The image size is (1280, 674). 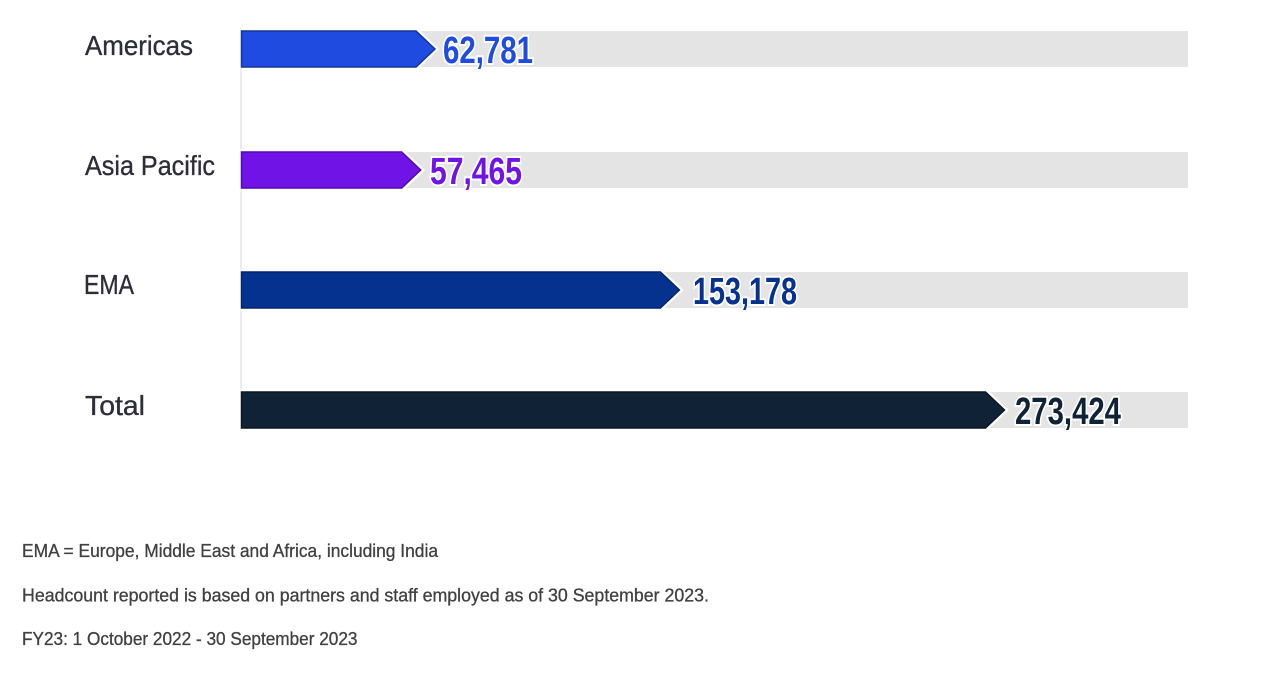 I want to click on svg-text:FY23: 1 October 2022 - 30 Sept: FY23: 1 October 2022 - 30 September 2023, so click(x=190, y=638).